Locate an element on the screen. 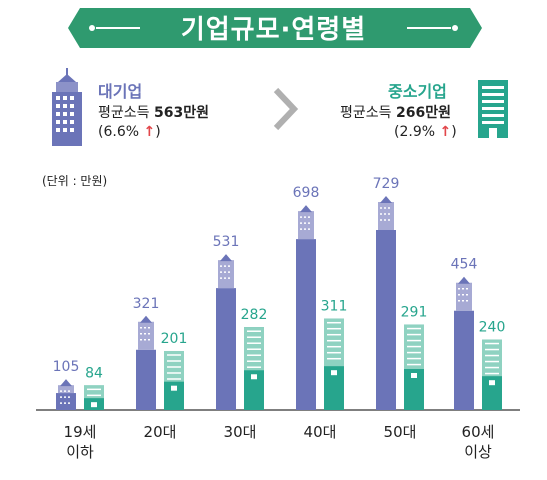 Image resolution: width=547 pixels, height=480 pixels. data-label-large-enterprise: 454 is located at coordinates (464, 265).